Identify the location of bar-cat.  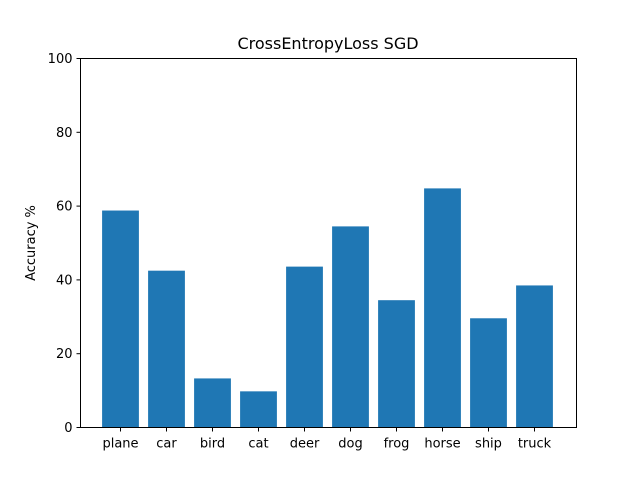
(258, 409).